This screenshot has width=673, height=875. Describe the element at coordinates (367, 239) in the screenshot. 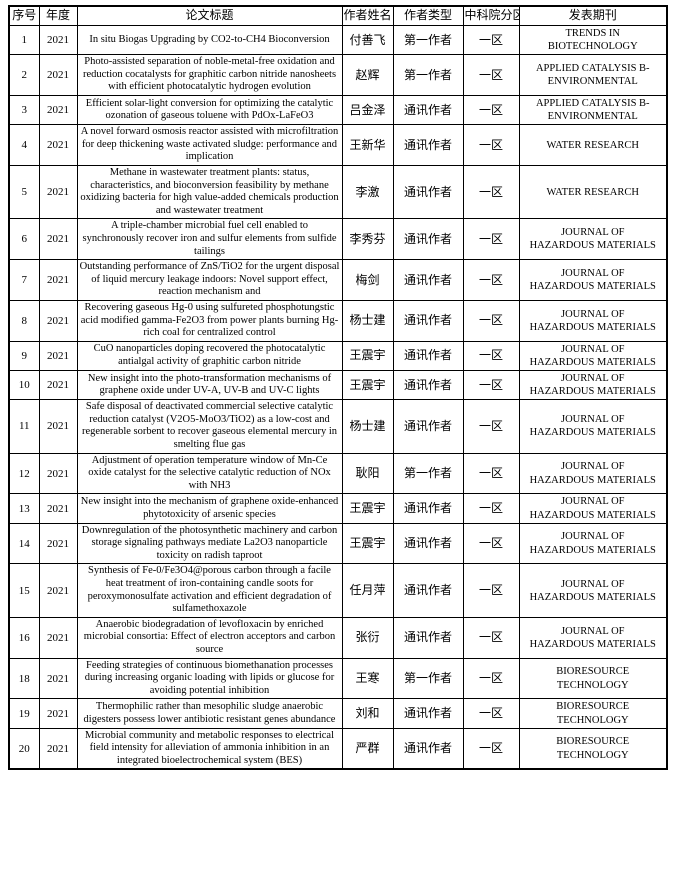

I see `cell-author-name: 李秀芬` at that location.